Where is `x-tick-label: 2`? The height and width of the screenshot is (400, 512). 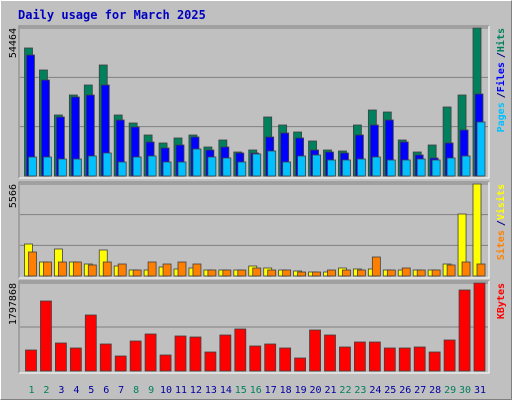
x-tick-label: 2 is located at coordinates (46, 390).